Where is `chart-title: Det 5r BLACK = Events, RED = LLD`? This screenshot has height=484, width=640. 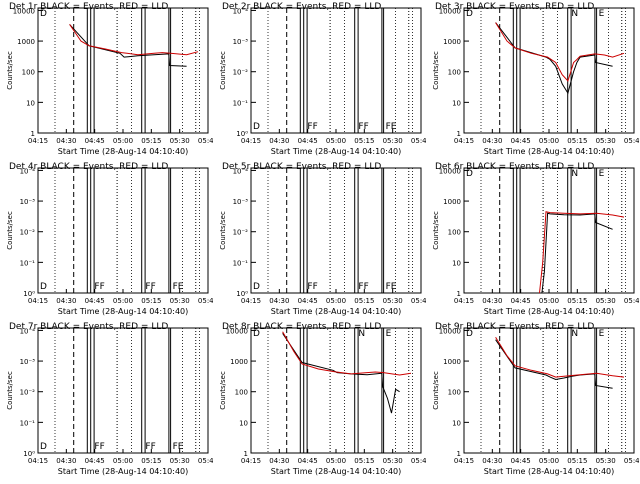
chart-title: Det 5r BLACK = Events, RED = LLD is located at coordinates (301, 167).